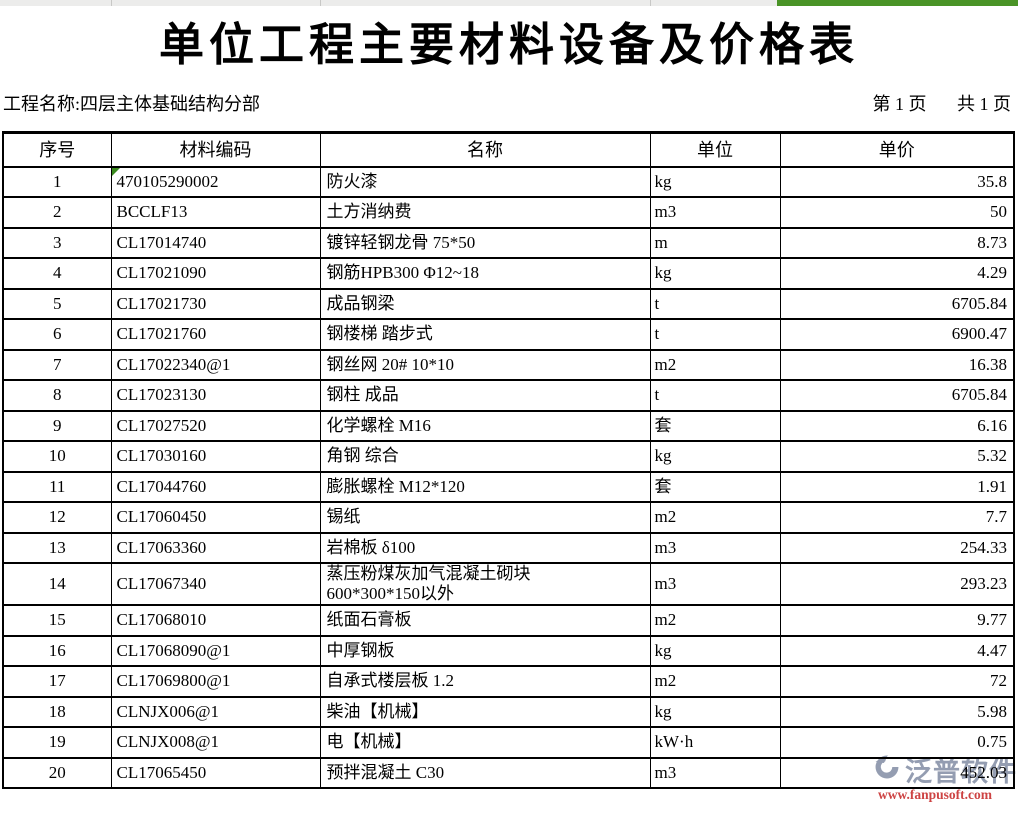 The image size is (1018, 813). I want to click on cell-price: 254.33, so click(897, 548).